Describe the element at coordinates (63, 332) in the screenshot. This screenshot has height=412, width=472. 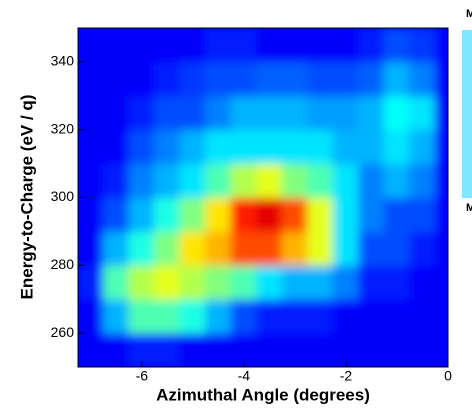
I see `y-tick-label: 260` at that location.